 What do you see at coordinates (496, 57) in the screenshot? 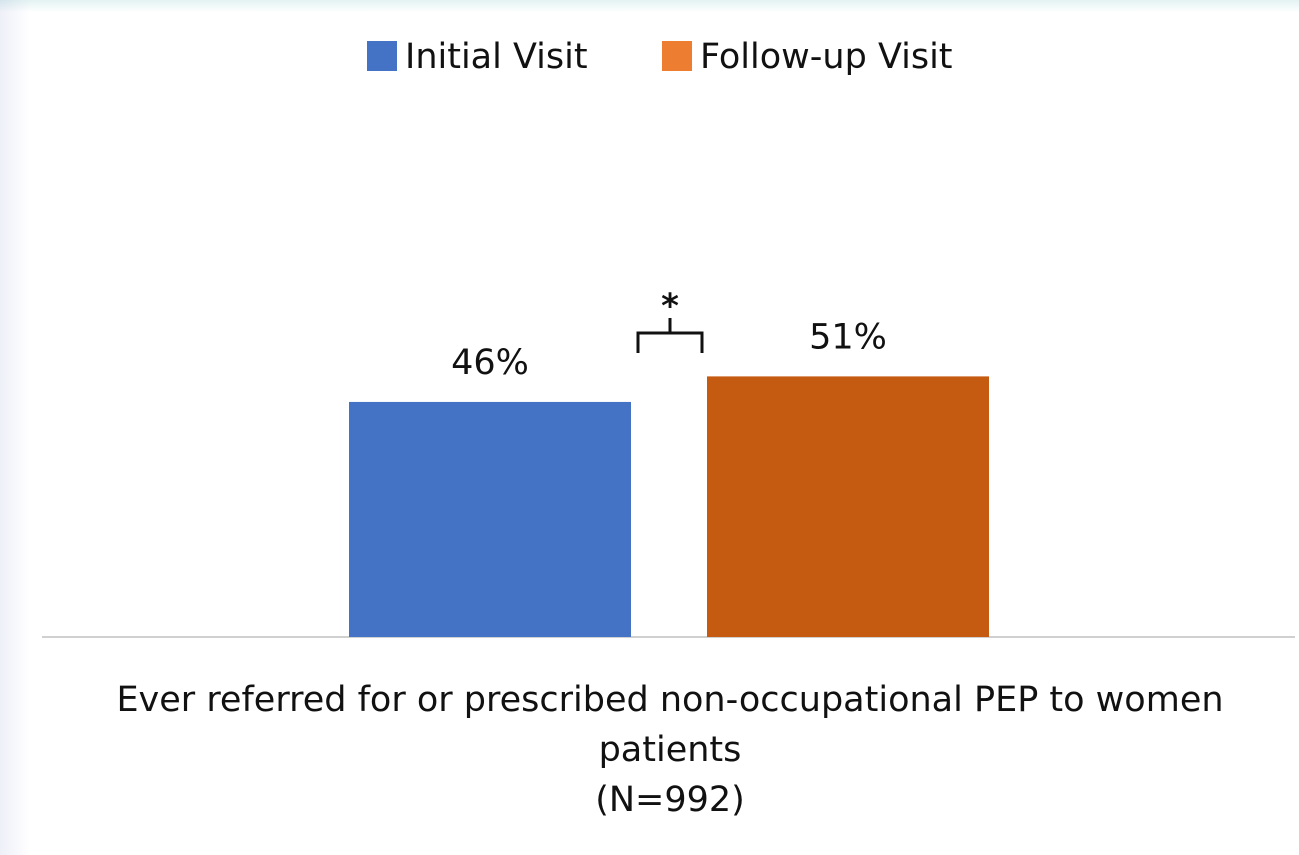
I see `legend-label: Initial Visit` at bounding box center [496, 57].